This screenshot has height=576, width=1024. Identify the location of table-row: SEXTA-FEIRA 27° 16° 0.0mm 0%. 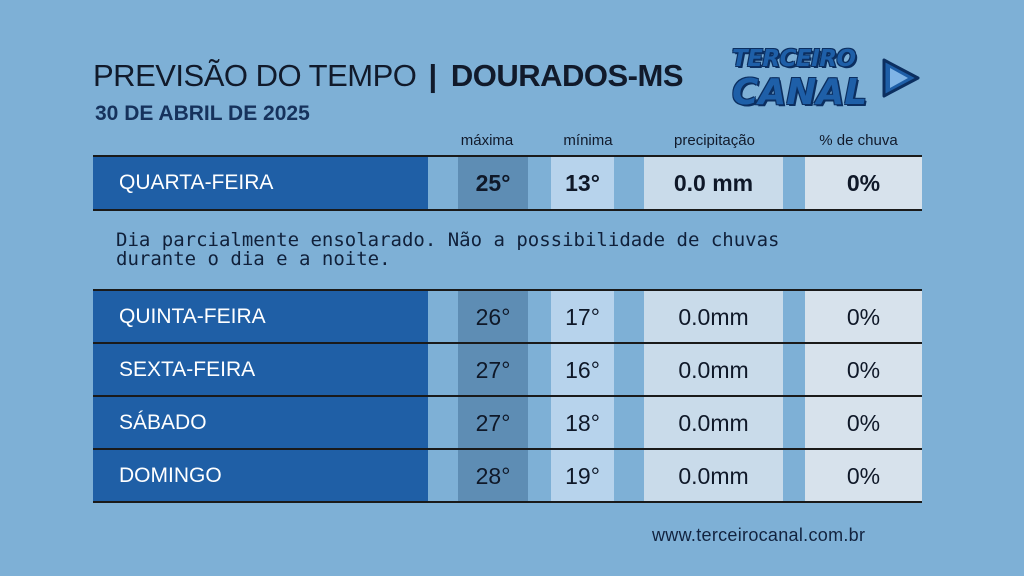
(507, 370).